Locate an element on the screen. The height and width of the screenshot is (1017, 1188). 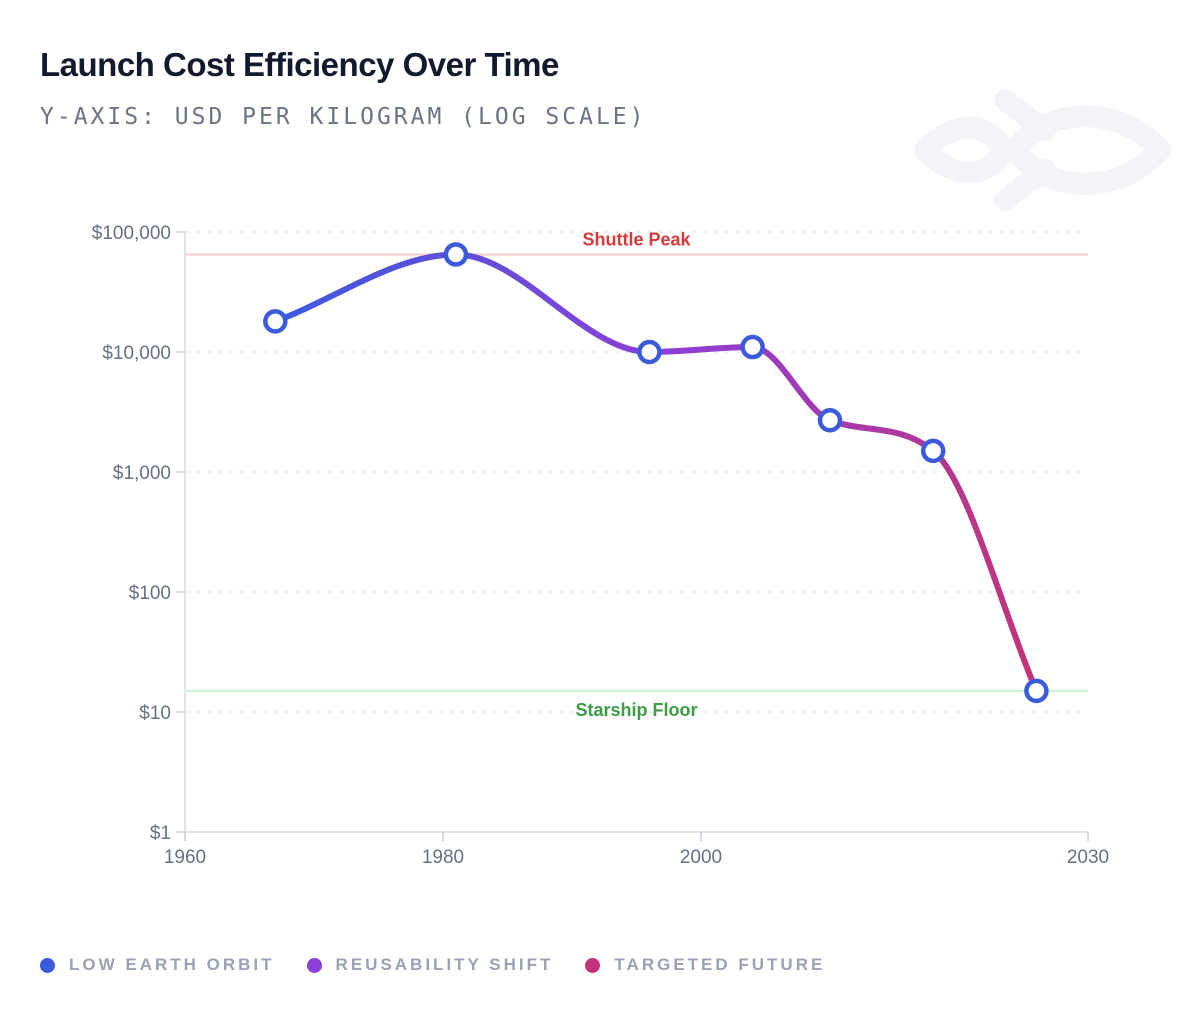
x-tick-label: 2000 is located at coordinates (701, 857).